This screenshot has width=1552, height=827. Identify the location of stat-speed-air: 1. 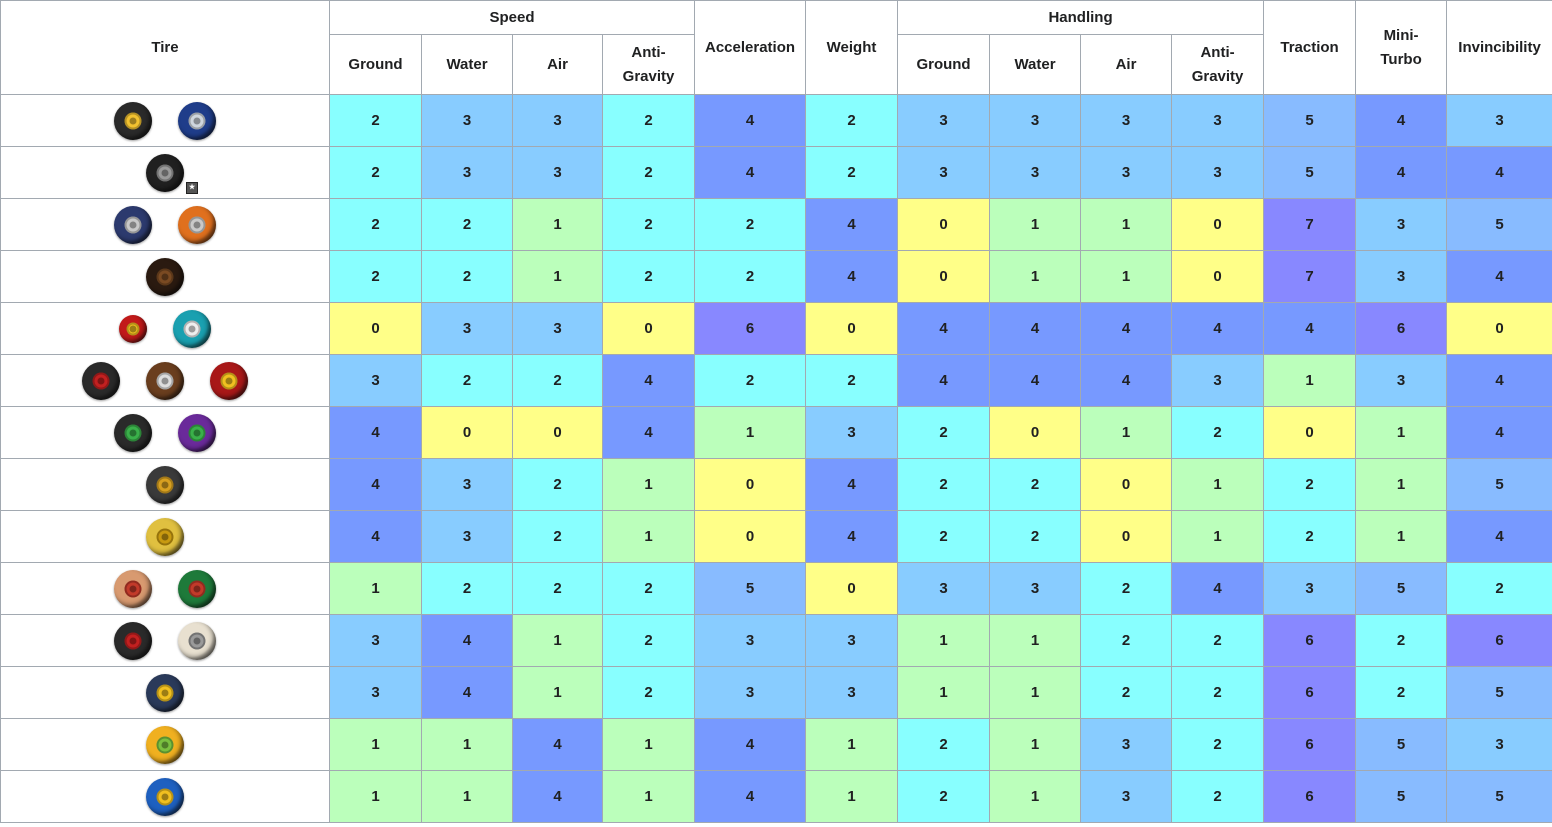
(557, 276).